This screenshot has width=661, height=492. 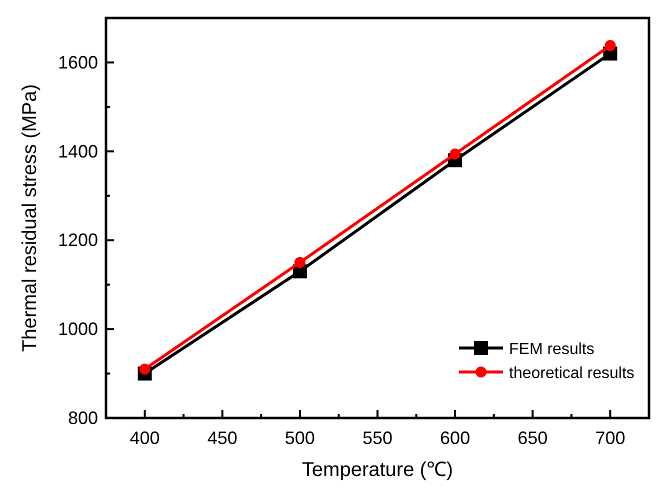 I want to click on y-tick-label: 800, so click(x=83, y=418).